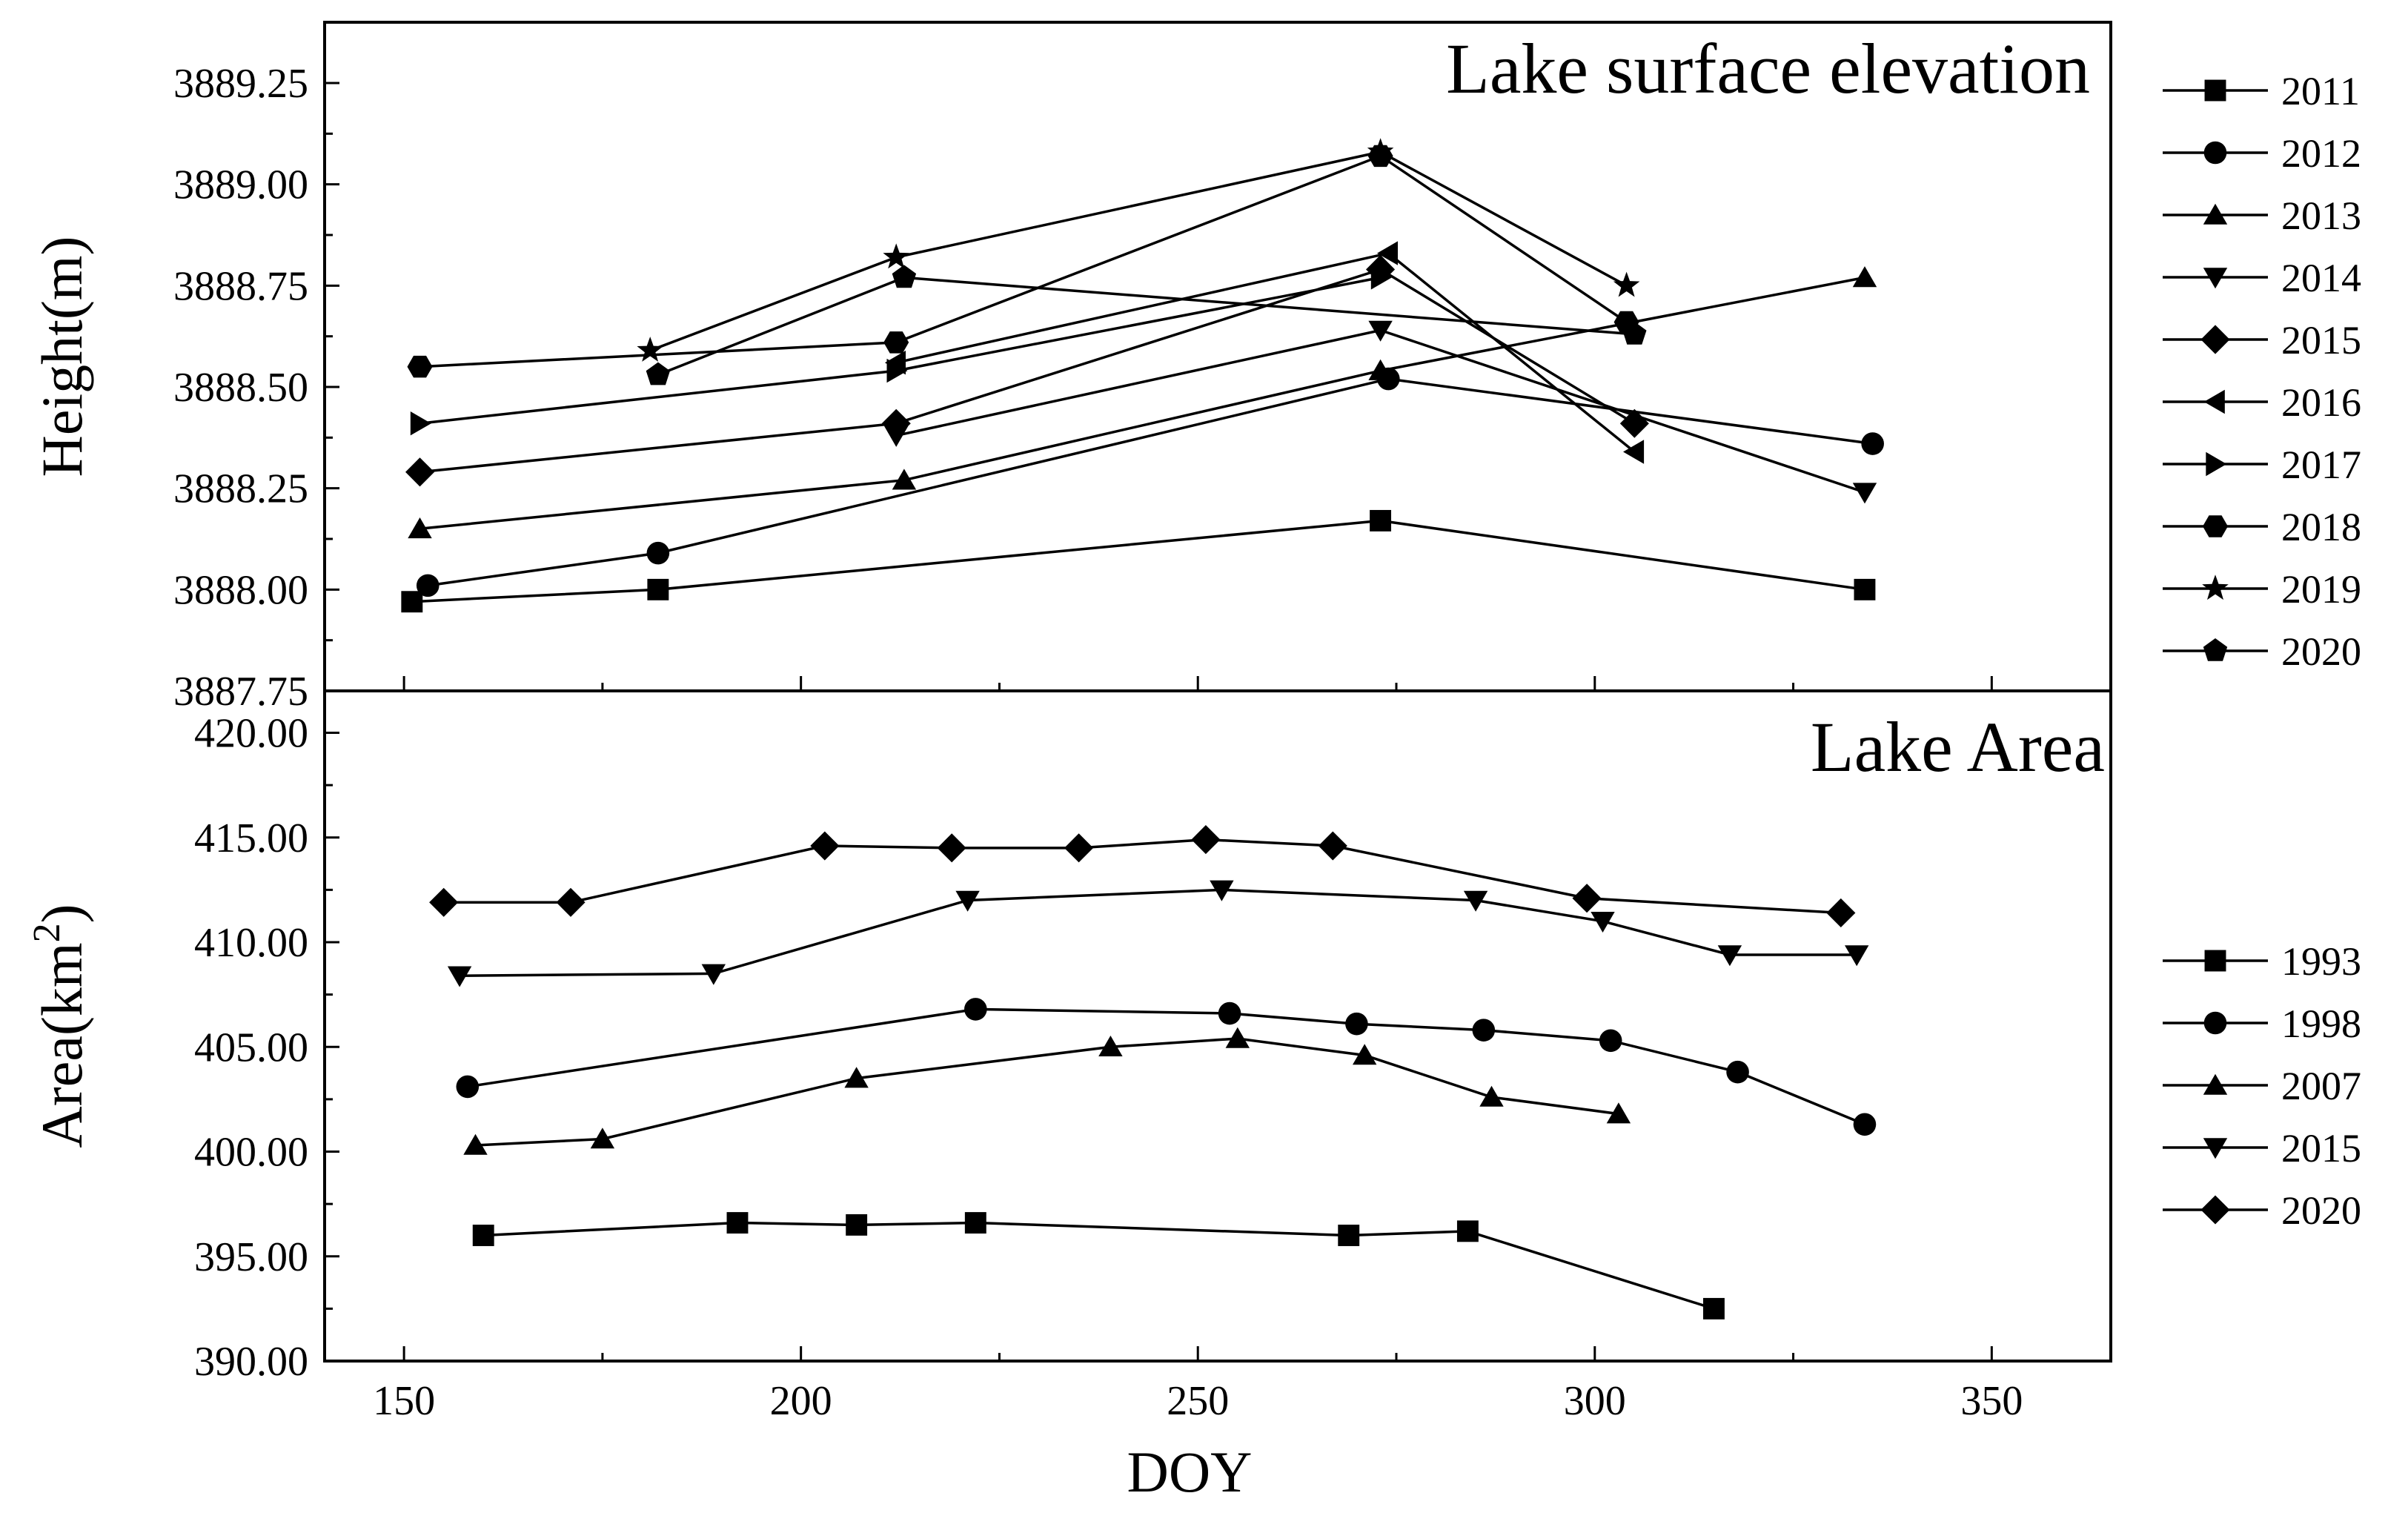 This screenshot has width=2408, height=1513. I want to click on area-legend-item-2015: 2015, so click(2262, 1148).